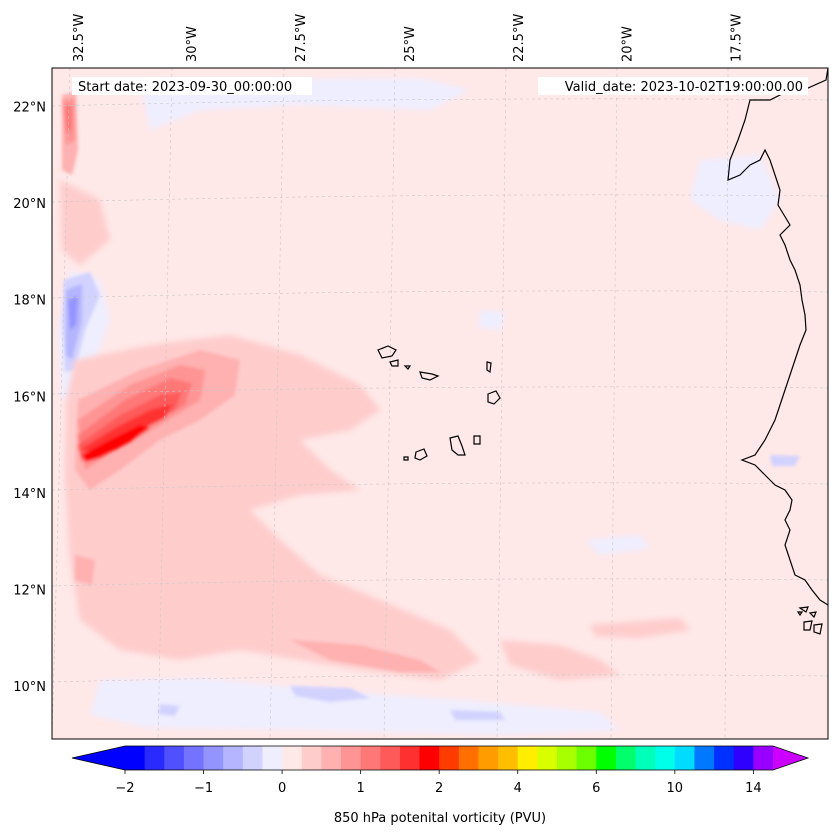 The width and height of the screenshot is (837, 836). Describe the element at coordinates (185, 87) in the screenshot. I see `start-date-label: Start date: 2023-09-30_00:00:00` at that location.